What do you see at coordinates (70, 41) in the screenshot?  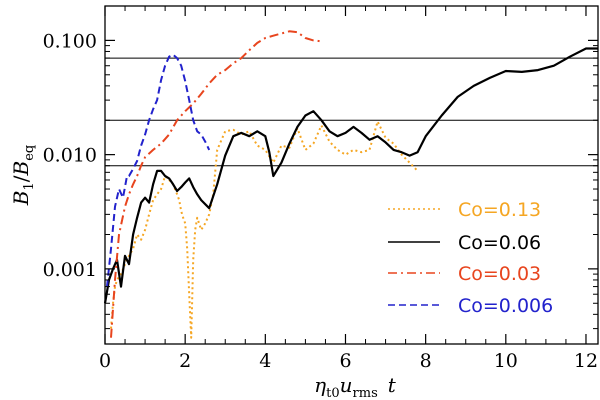 I see `y-tick-label: 0.100` at bounding box center [70, 41].